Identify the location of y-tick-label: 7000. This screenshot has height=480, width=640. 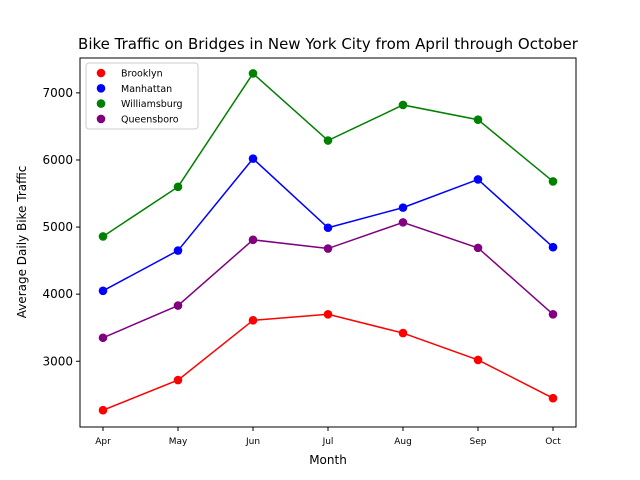
(57, 93).